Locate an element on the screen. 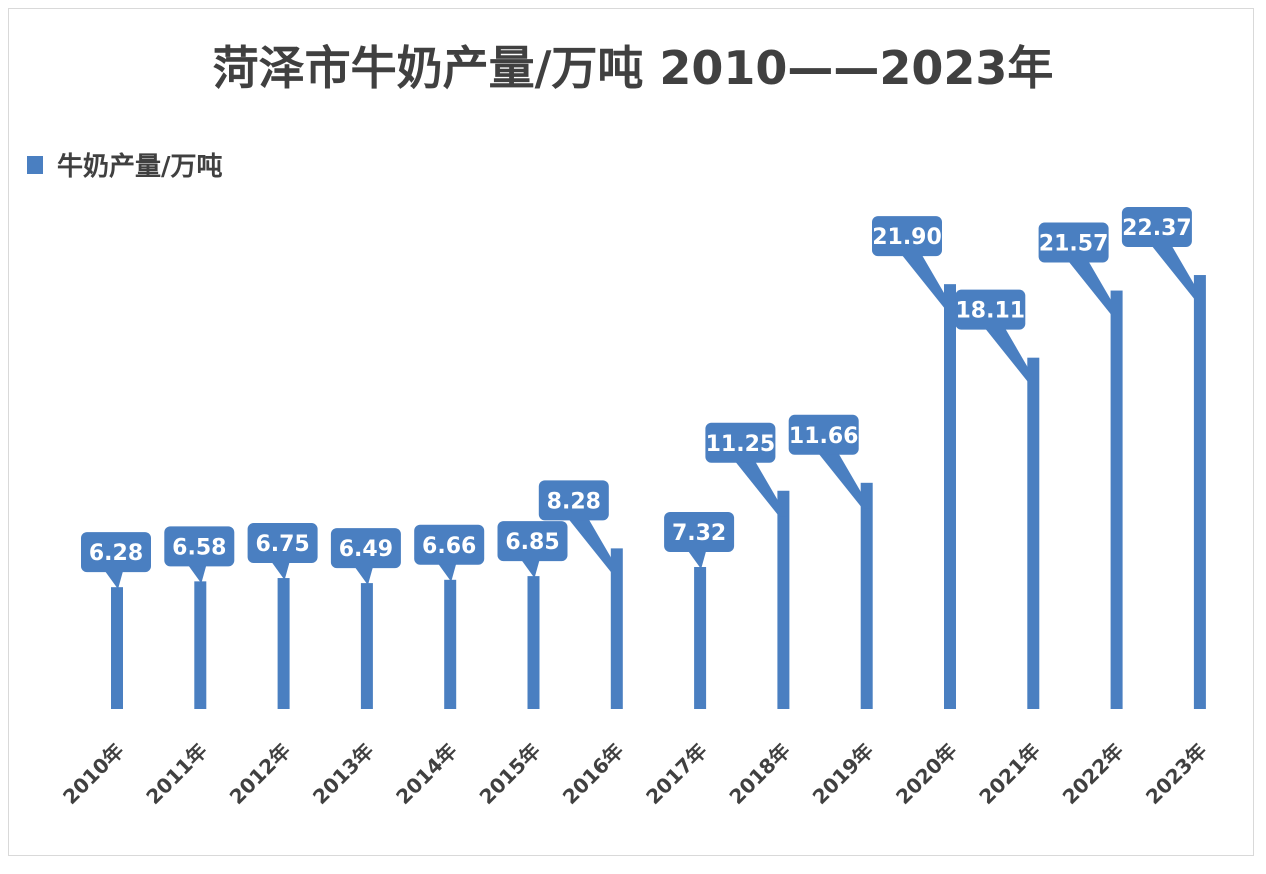 Image resolution: width=1266 pixels, height=874 pixels. data-label: 7.32 is located at coordinates (699, 533).